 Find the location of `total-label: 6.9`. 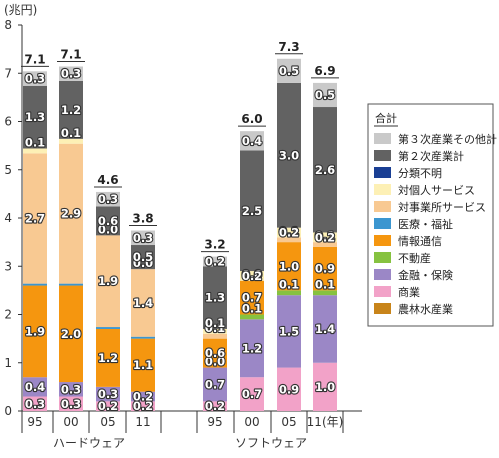

total-label: 6.9 is located at coordinates (324, 71).